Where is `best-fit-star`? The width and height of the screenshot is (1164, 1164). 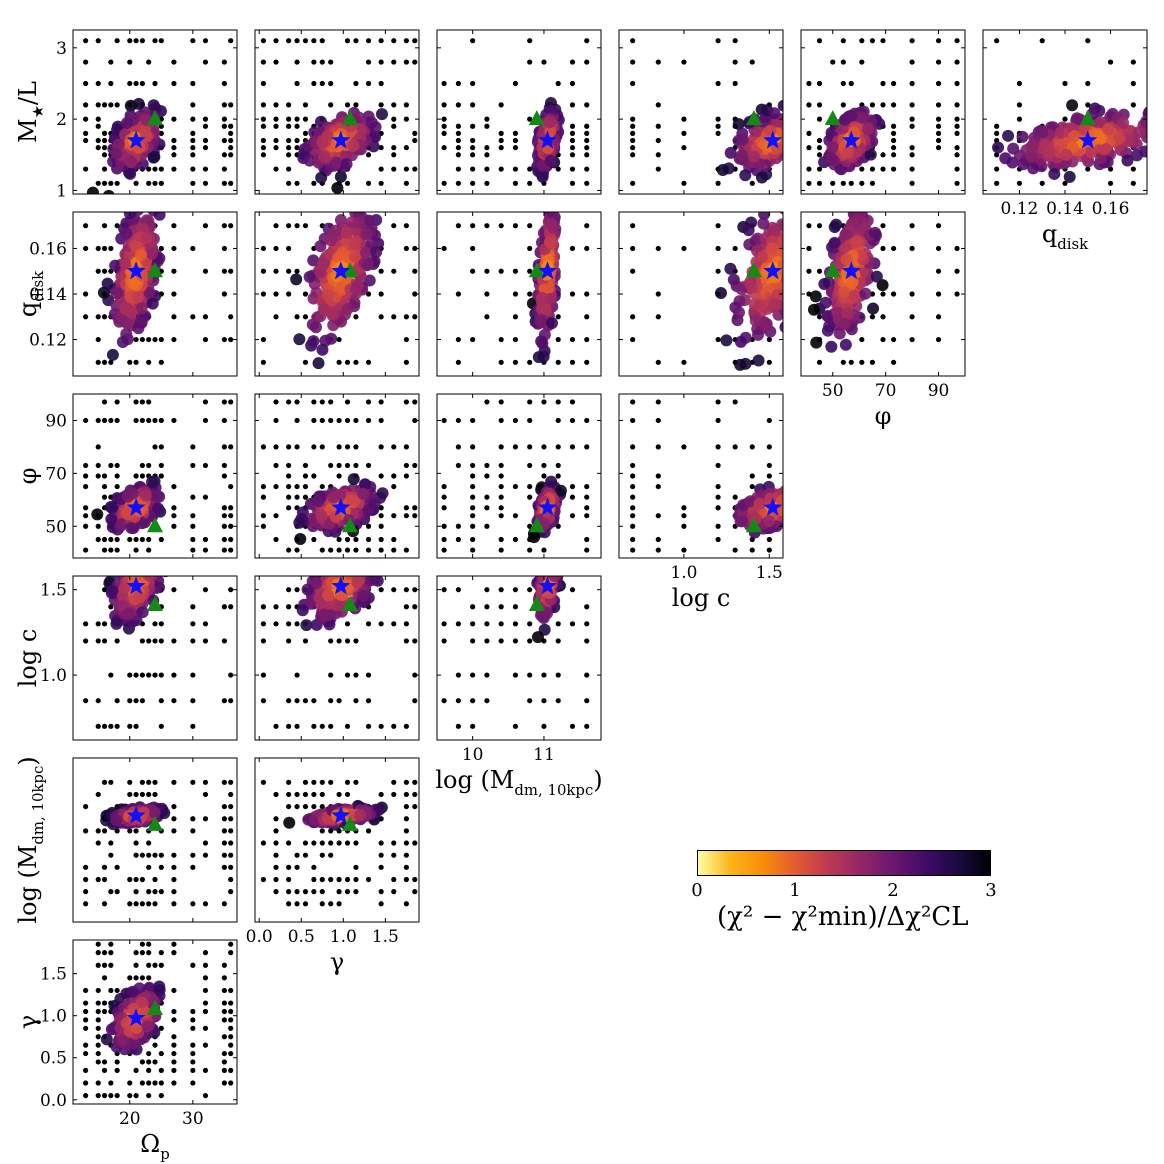 best-fit-star is located at coordinates (547, 139).